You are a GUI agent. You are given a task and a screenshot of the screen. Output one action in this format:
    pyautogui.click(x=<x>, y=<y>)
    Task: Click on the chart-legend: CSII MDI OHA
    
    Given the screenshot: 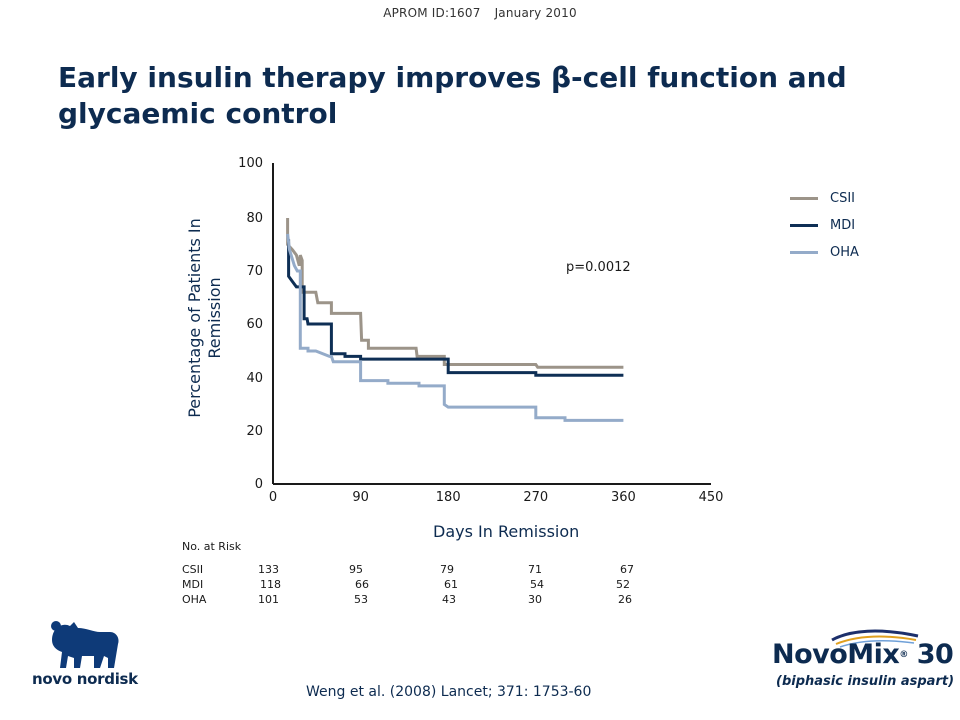 What is the action you would take?
    pyautogui.click(x=824, y=225)
    